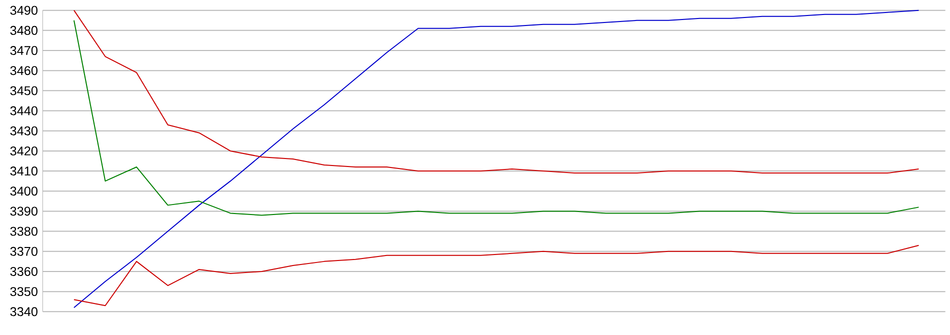 The image size is (950, 335). I want to click on y-tick-label: 3360, so click(24, 271).